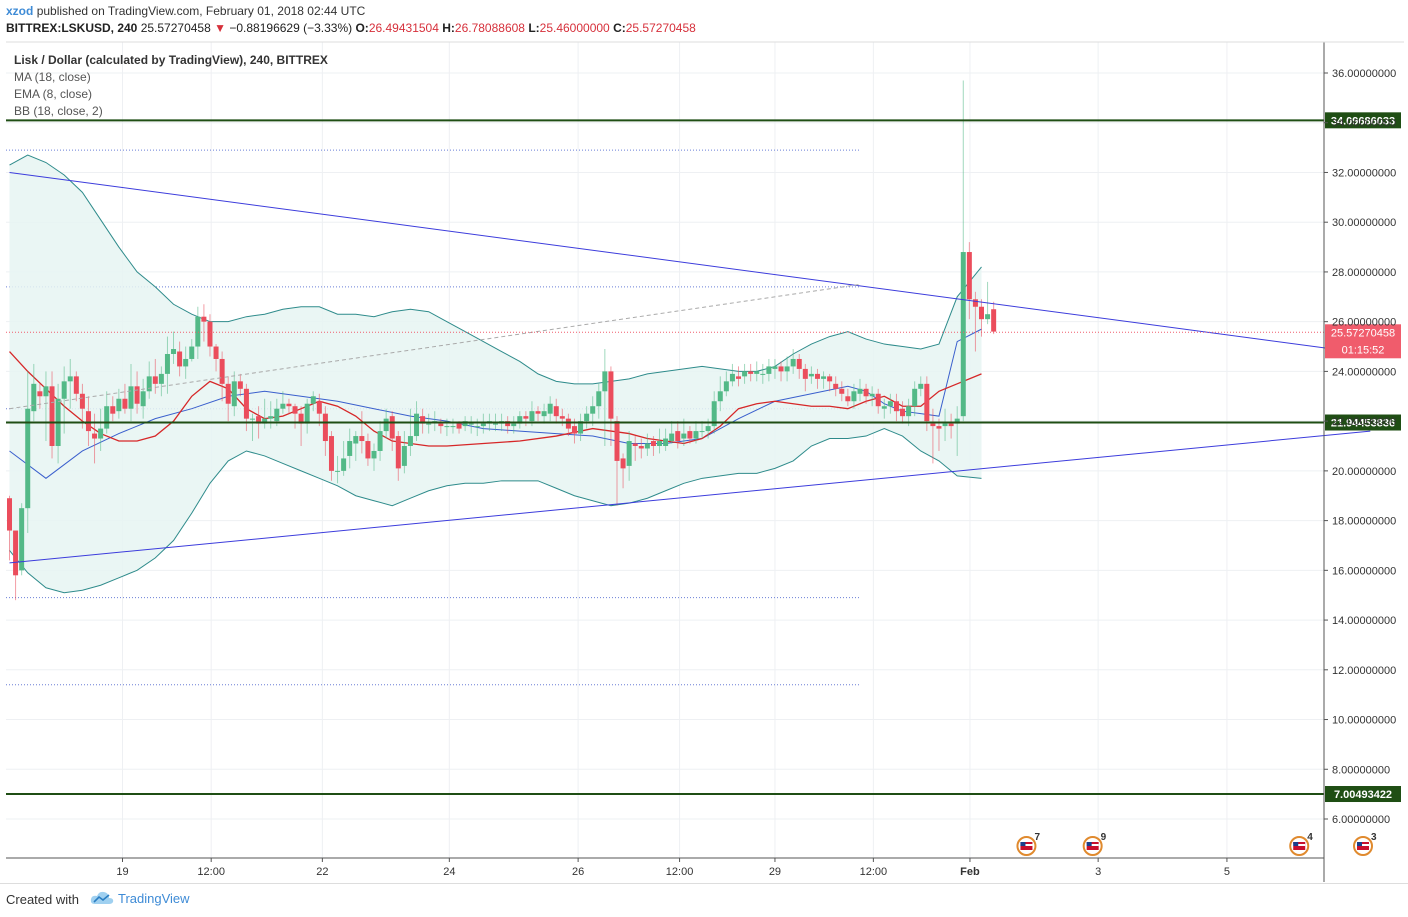 This screenshot has width=1408, height=917. I want to click on tradingview-brand: TradingView, so click(140, 898).